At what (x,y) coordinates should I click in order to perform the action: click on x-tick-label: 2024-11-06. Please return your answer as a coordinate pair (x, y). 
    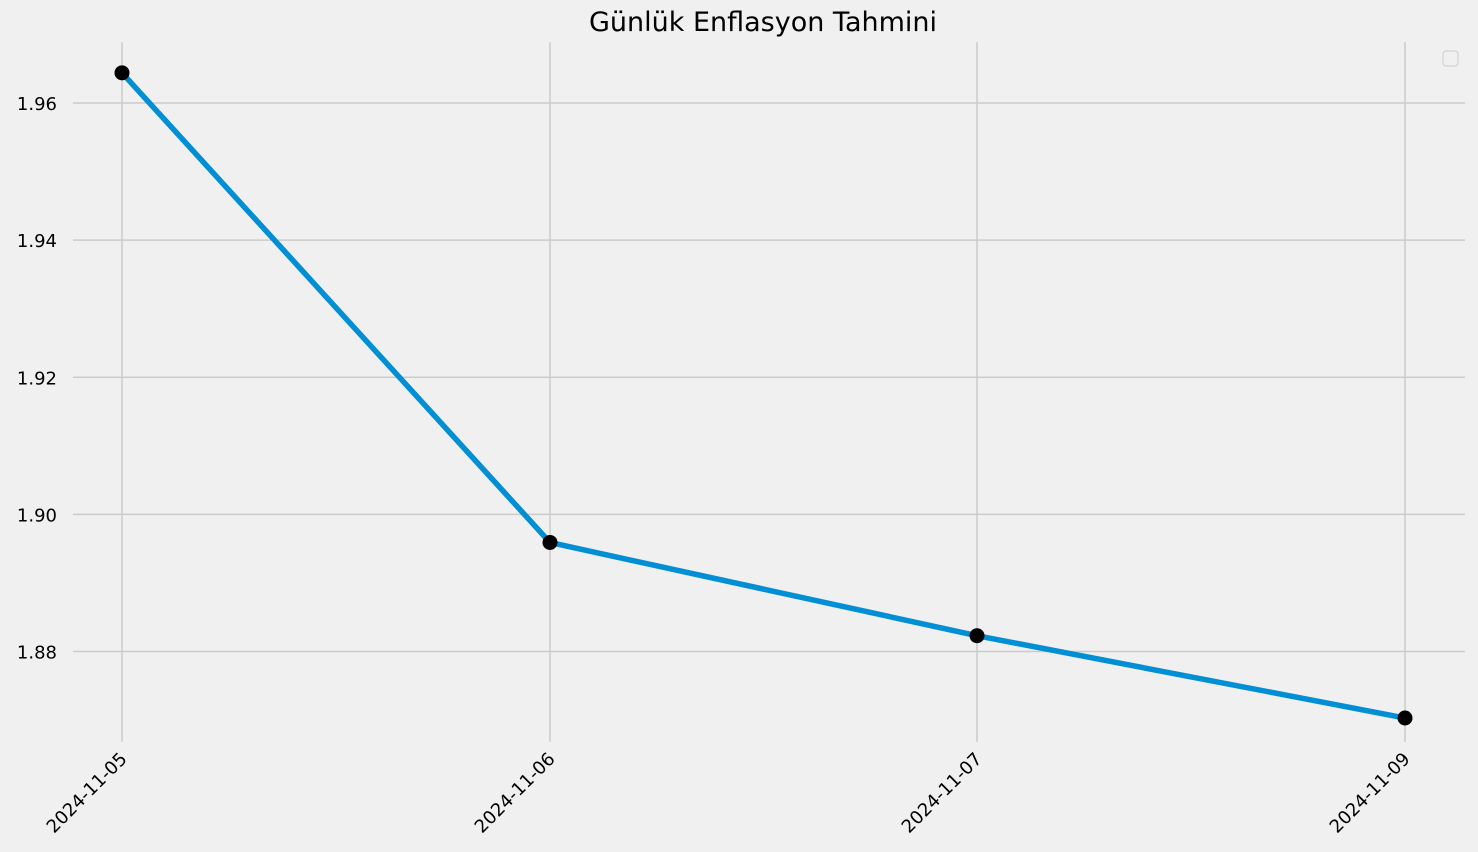
    Looking at the image, I should click on (515, 793).